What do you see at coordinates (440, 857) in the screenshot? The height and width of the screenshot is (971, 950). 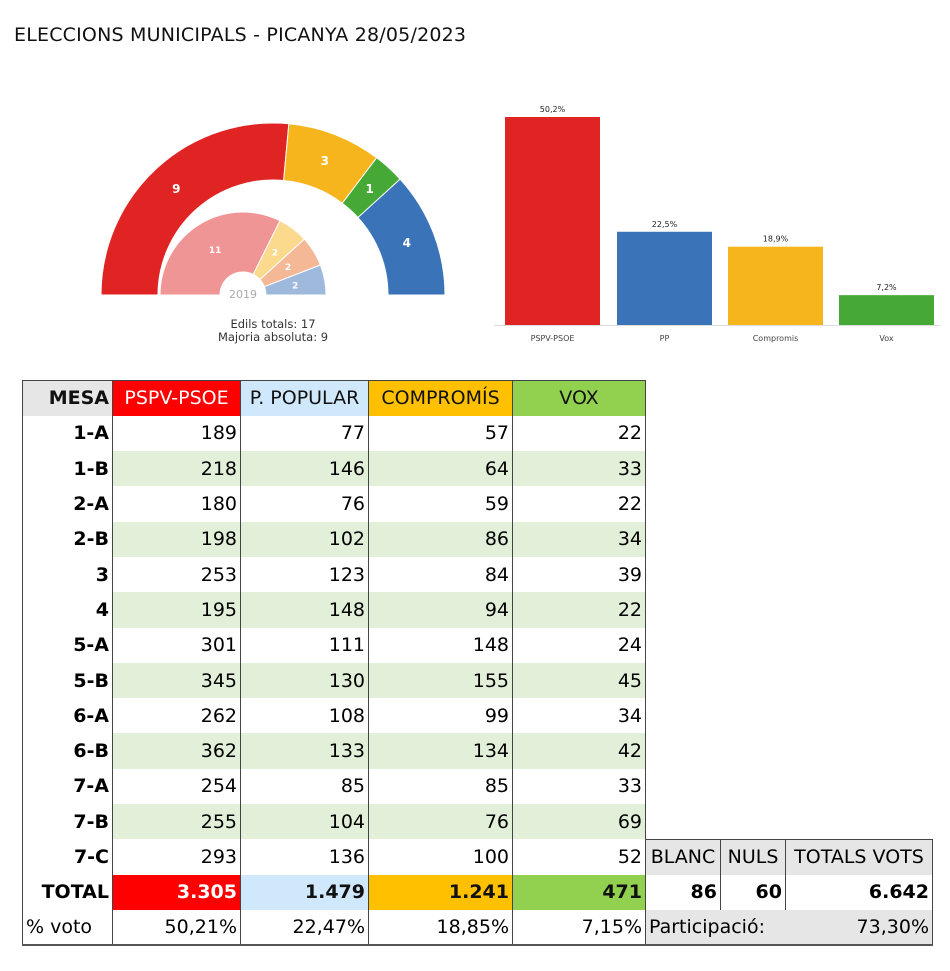 I see `votes-cell: 100` at bounding box center [440, 857].